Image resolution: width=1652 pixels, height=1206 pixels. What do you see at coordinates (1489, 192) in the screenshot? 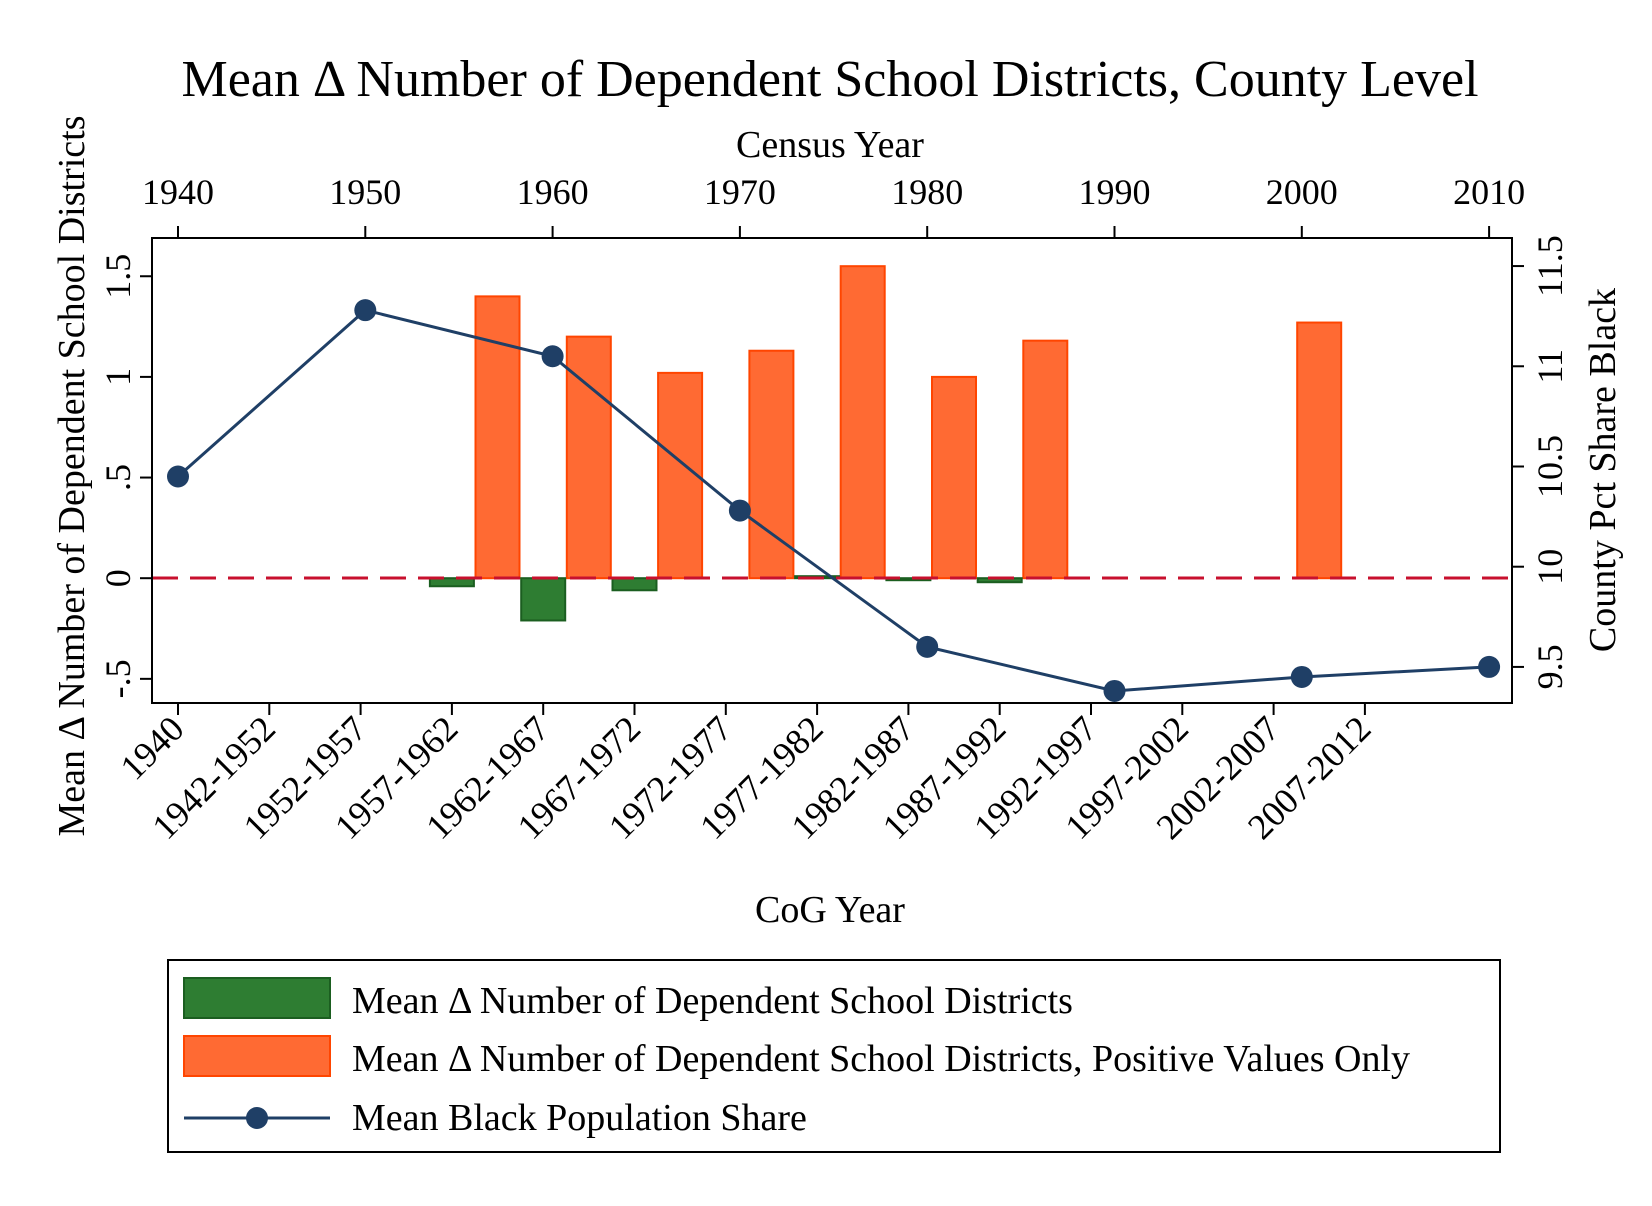
I see `top-axis-tick-label: 2010` at bounding box center [1489, 192].